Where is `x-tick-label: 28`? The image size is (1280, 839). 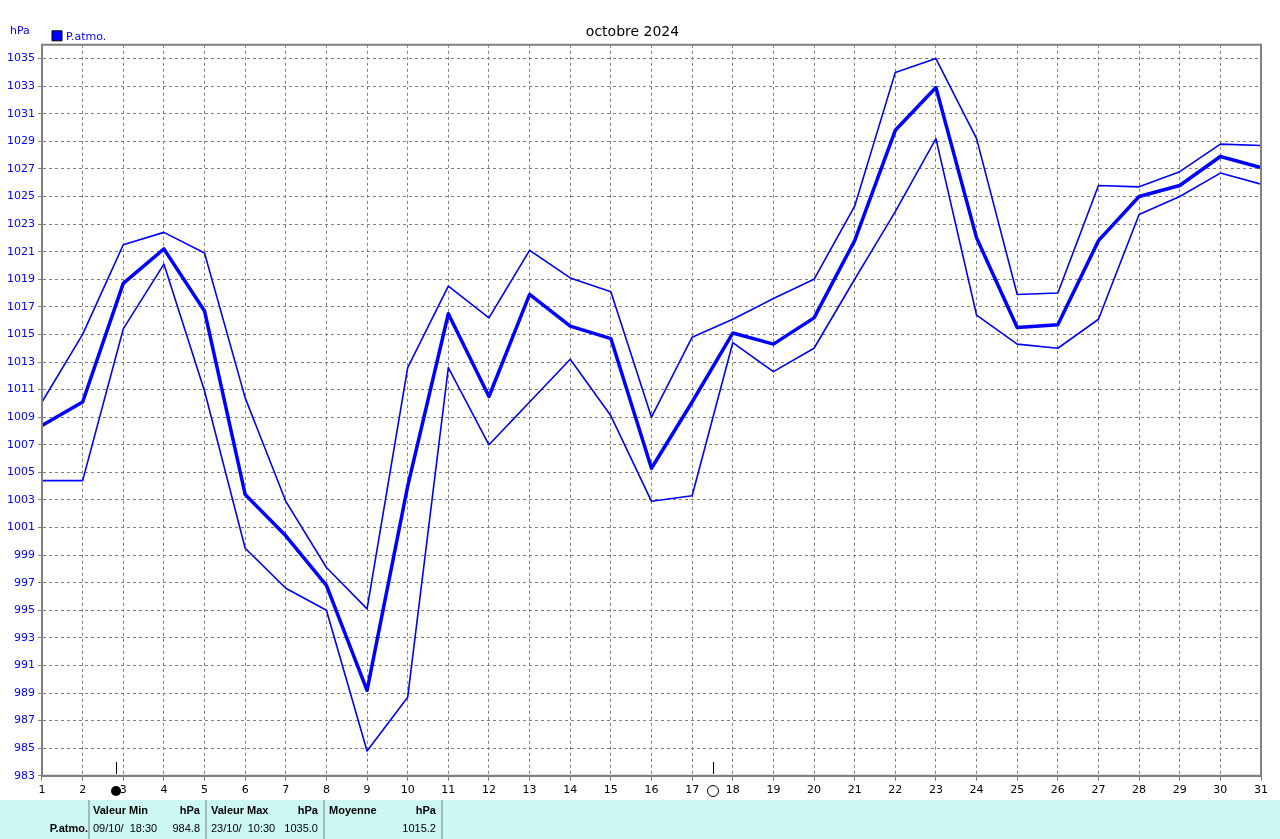 x-tick-label: 28 is located at coordinates (1139, 790).